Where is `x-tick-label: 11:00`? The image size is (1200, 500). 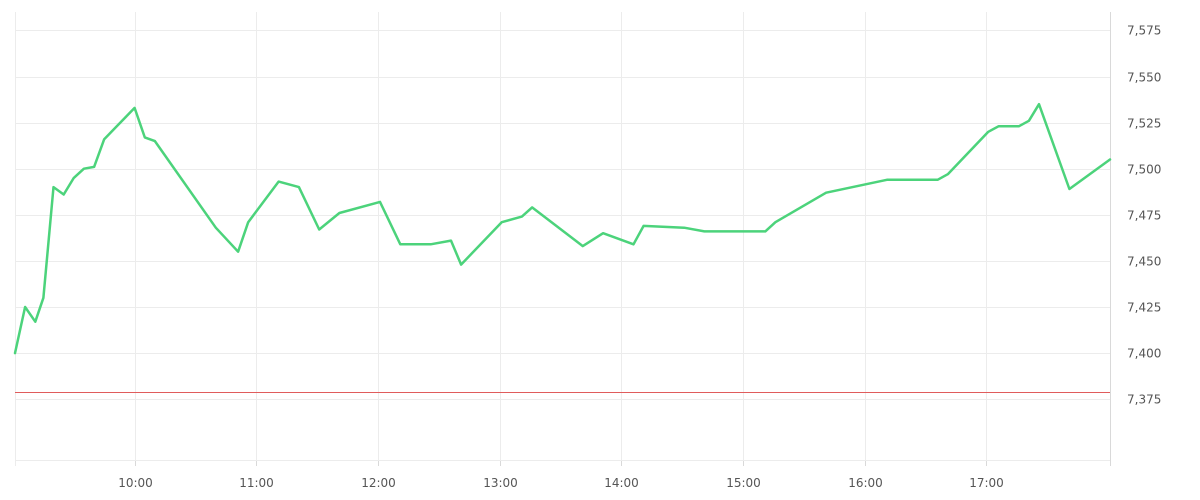 x-tick-label: 11:00 is located at coordinates (256, 483).